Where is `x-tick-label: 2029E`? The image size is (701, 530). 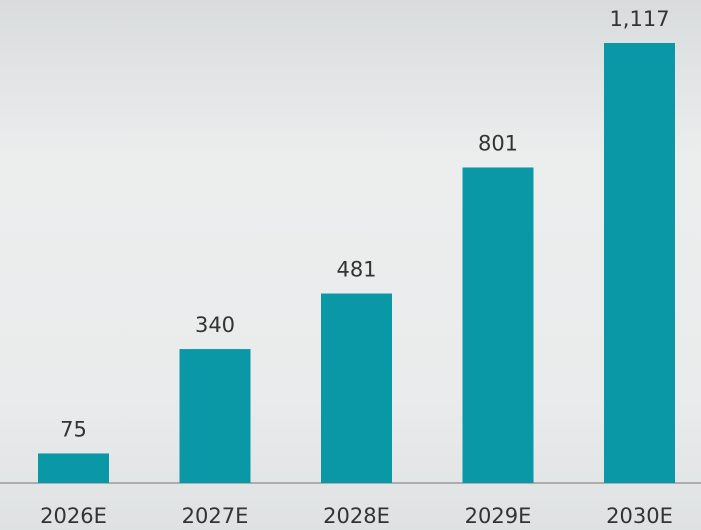 x-tick-label: 2029E is located at coordinates (498, 516).